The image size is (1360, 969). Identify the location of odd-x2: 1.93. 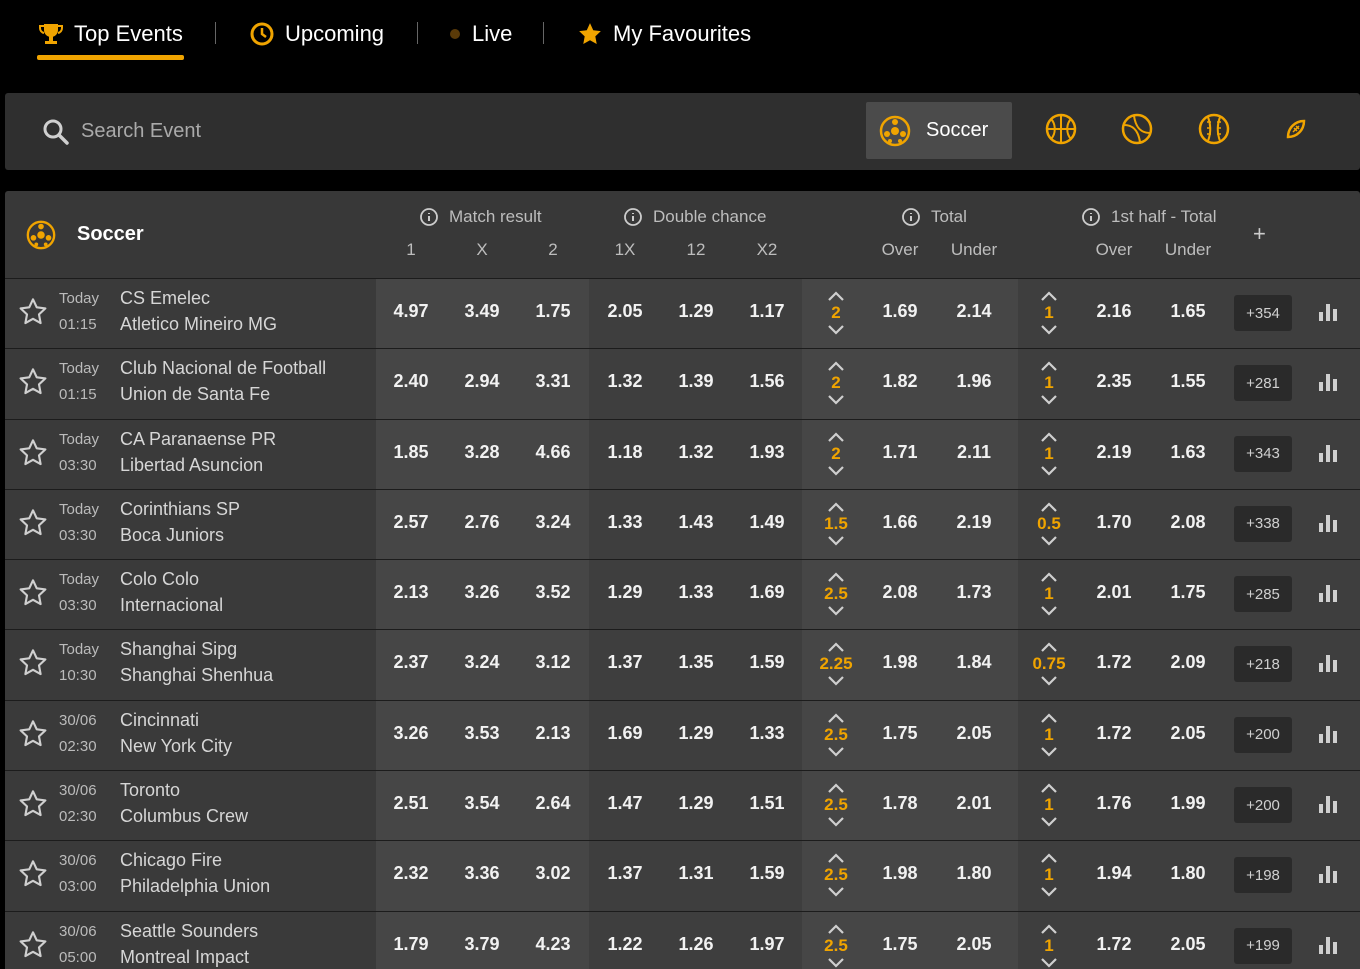
(767, 451).